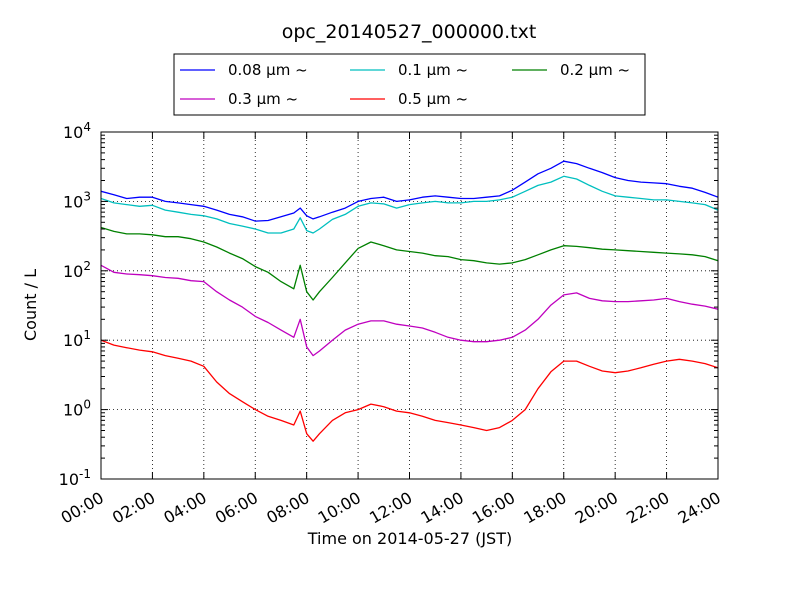 The width and height of the screenshot is (800, 600). What do you see at coordinates (87, 196) in the screenshot?
I see `y-tick-exponent: 3` at bounding box center [87, 196].